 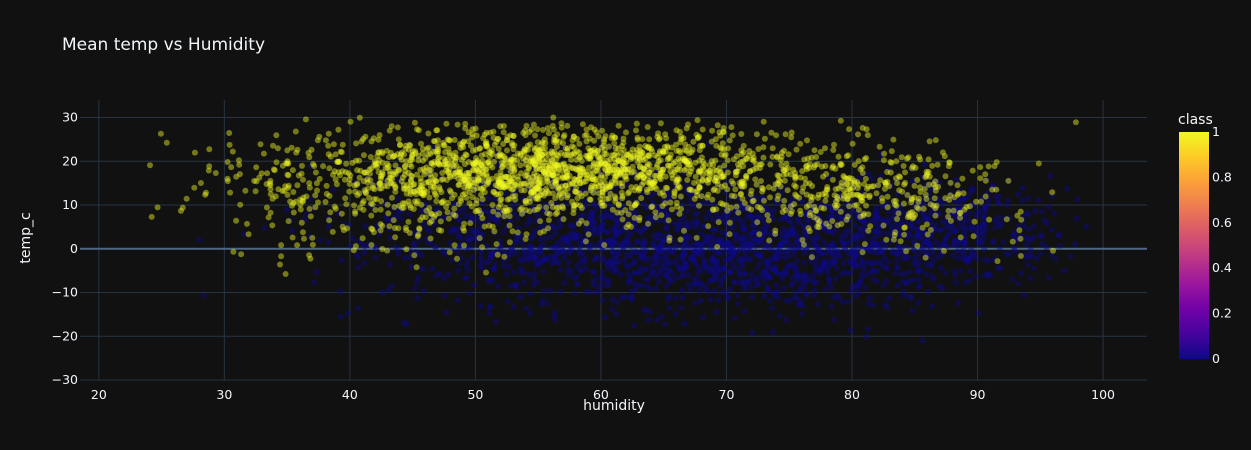 What do you see at coordinates (1222, 222) in the screenshot?
I see `colorbar-tick-label: 0.6` at bounding box center [1222, 222].